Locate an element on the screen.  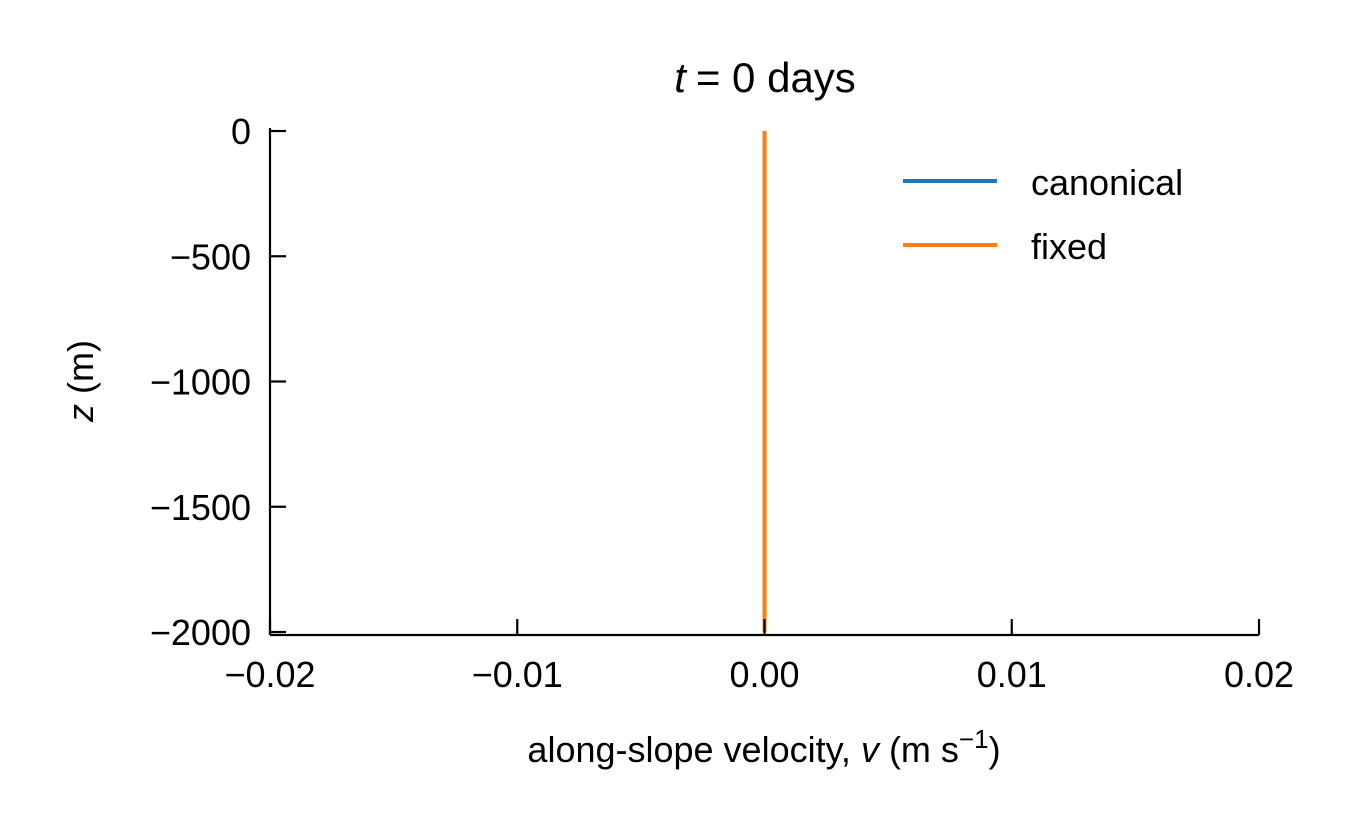
x-axis-label-exponent: −1 is located at coordinates (974, 739).